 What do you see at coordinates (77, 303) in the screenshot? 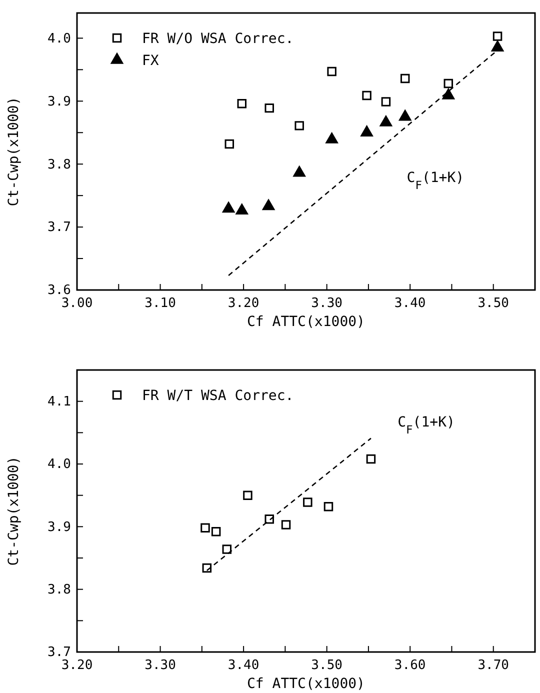
I see `x-tick-label: 3.00` at bounding box center [77, 303].